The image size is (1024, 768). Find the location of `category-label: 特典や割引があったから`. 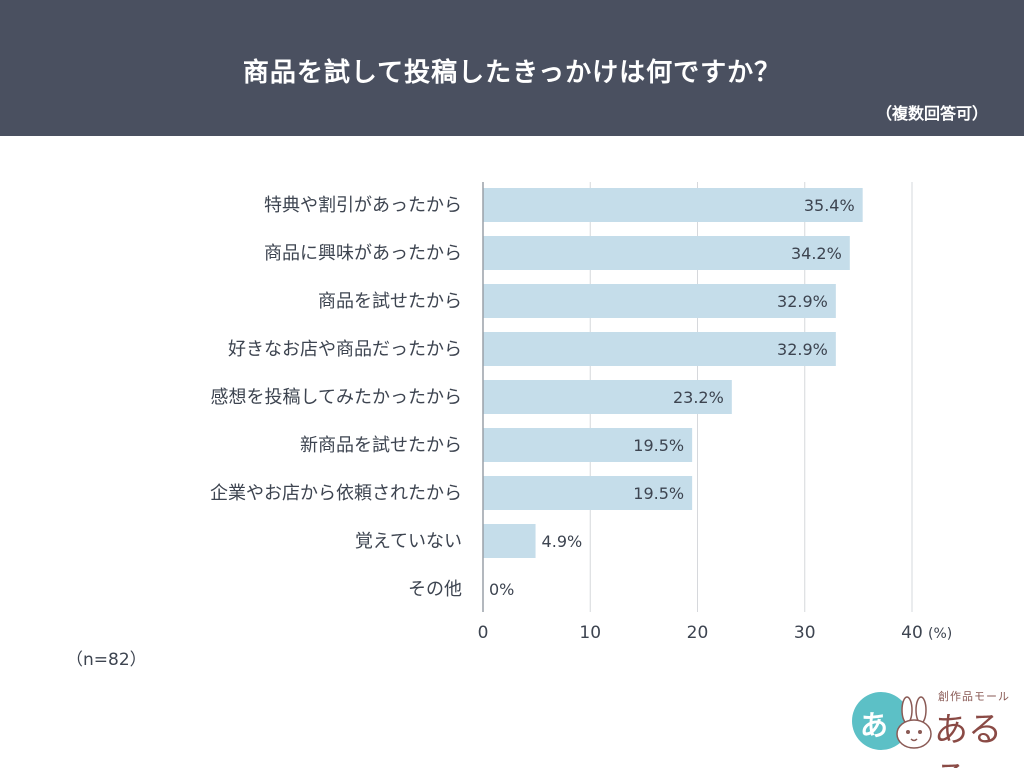

category-label: 特典や割引があったから is located at coordinates (363, 205).